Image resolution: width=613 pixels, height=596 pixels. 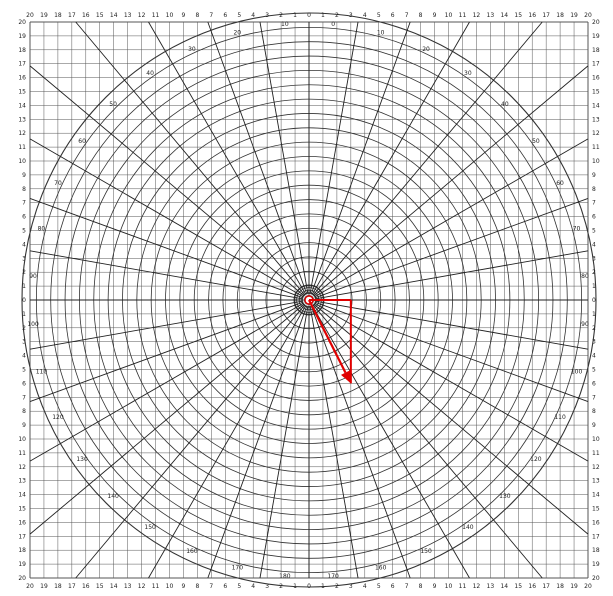 I want to click on right-axis-label: 12, so click(x=596, y=133).